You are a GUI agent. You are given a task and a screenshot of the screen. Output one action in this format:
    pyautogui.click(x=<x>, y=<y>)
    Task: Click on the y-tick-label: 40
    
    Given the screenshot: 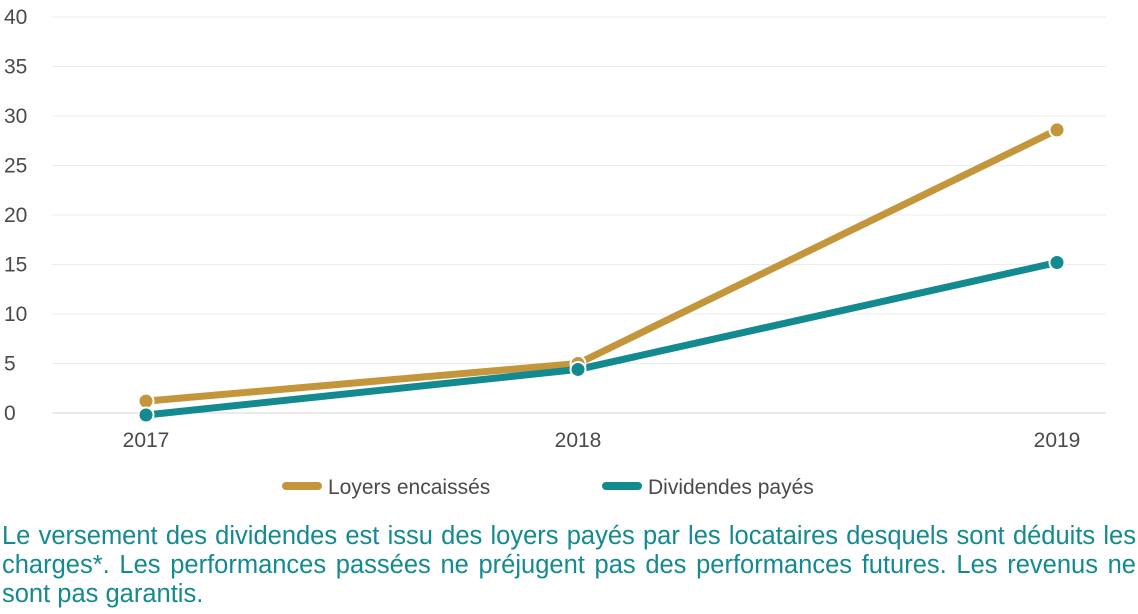 What is the action you would take?
    pyautogui.click(x=15, y=17)
    